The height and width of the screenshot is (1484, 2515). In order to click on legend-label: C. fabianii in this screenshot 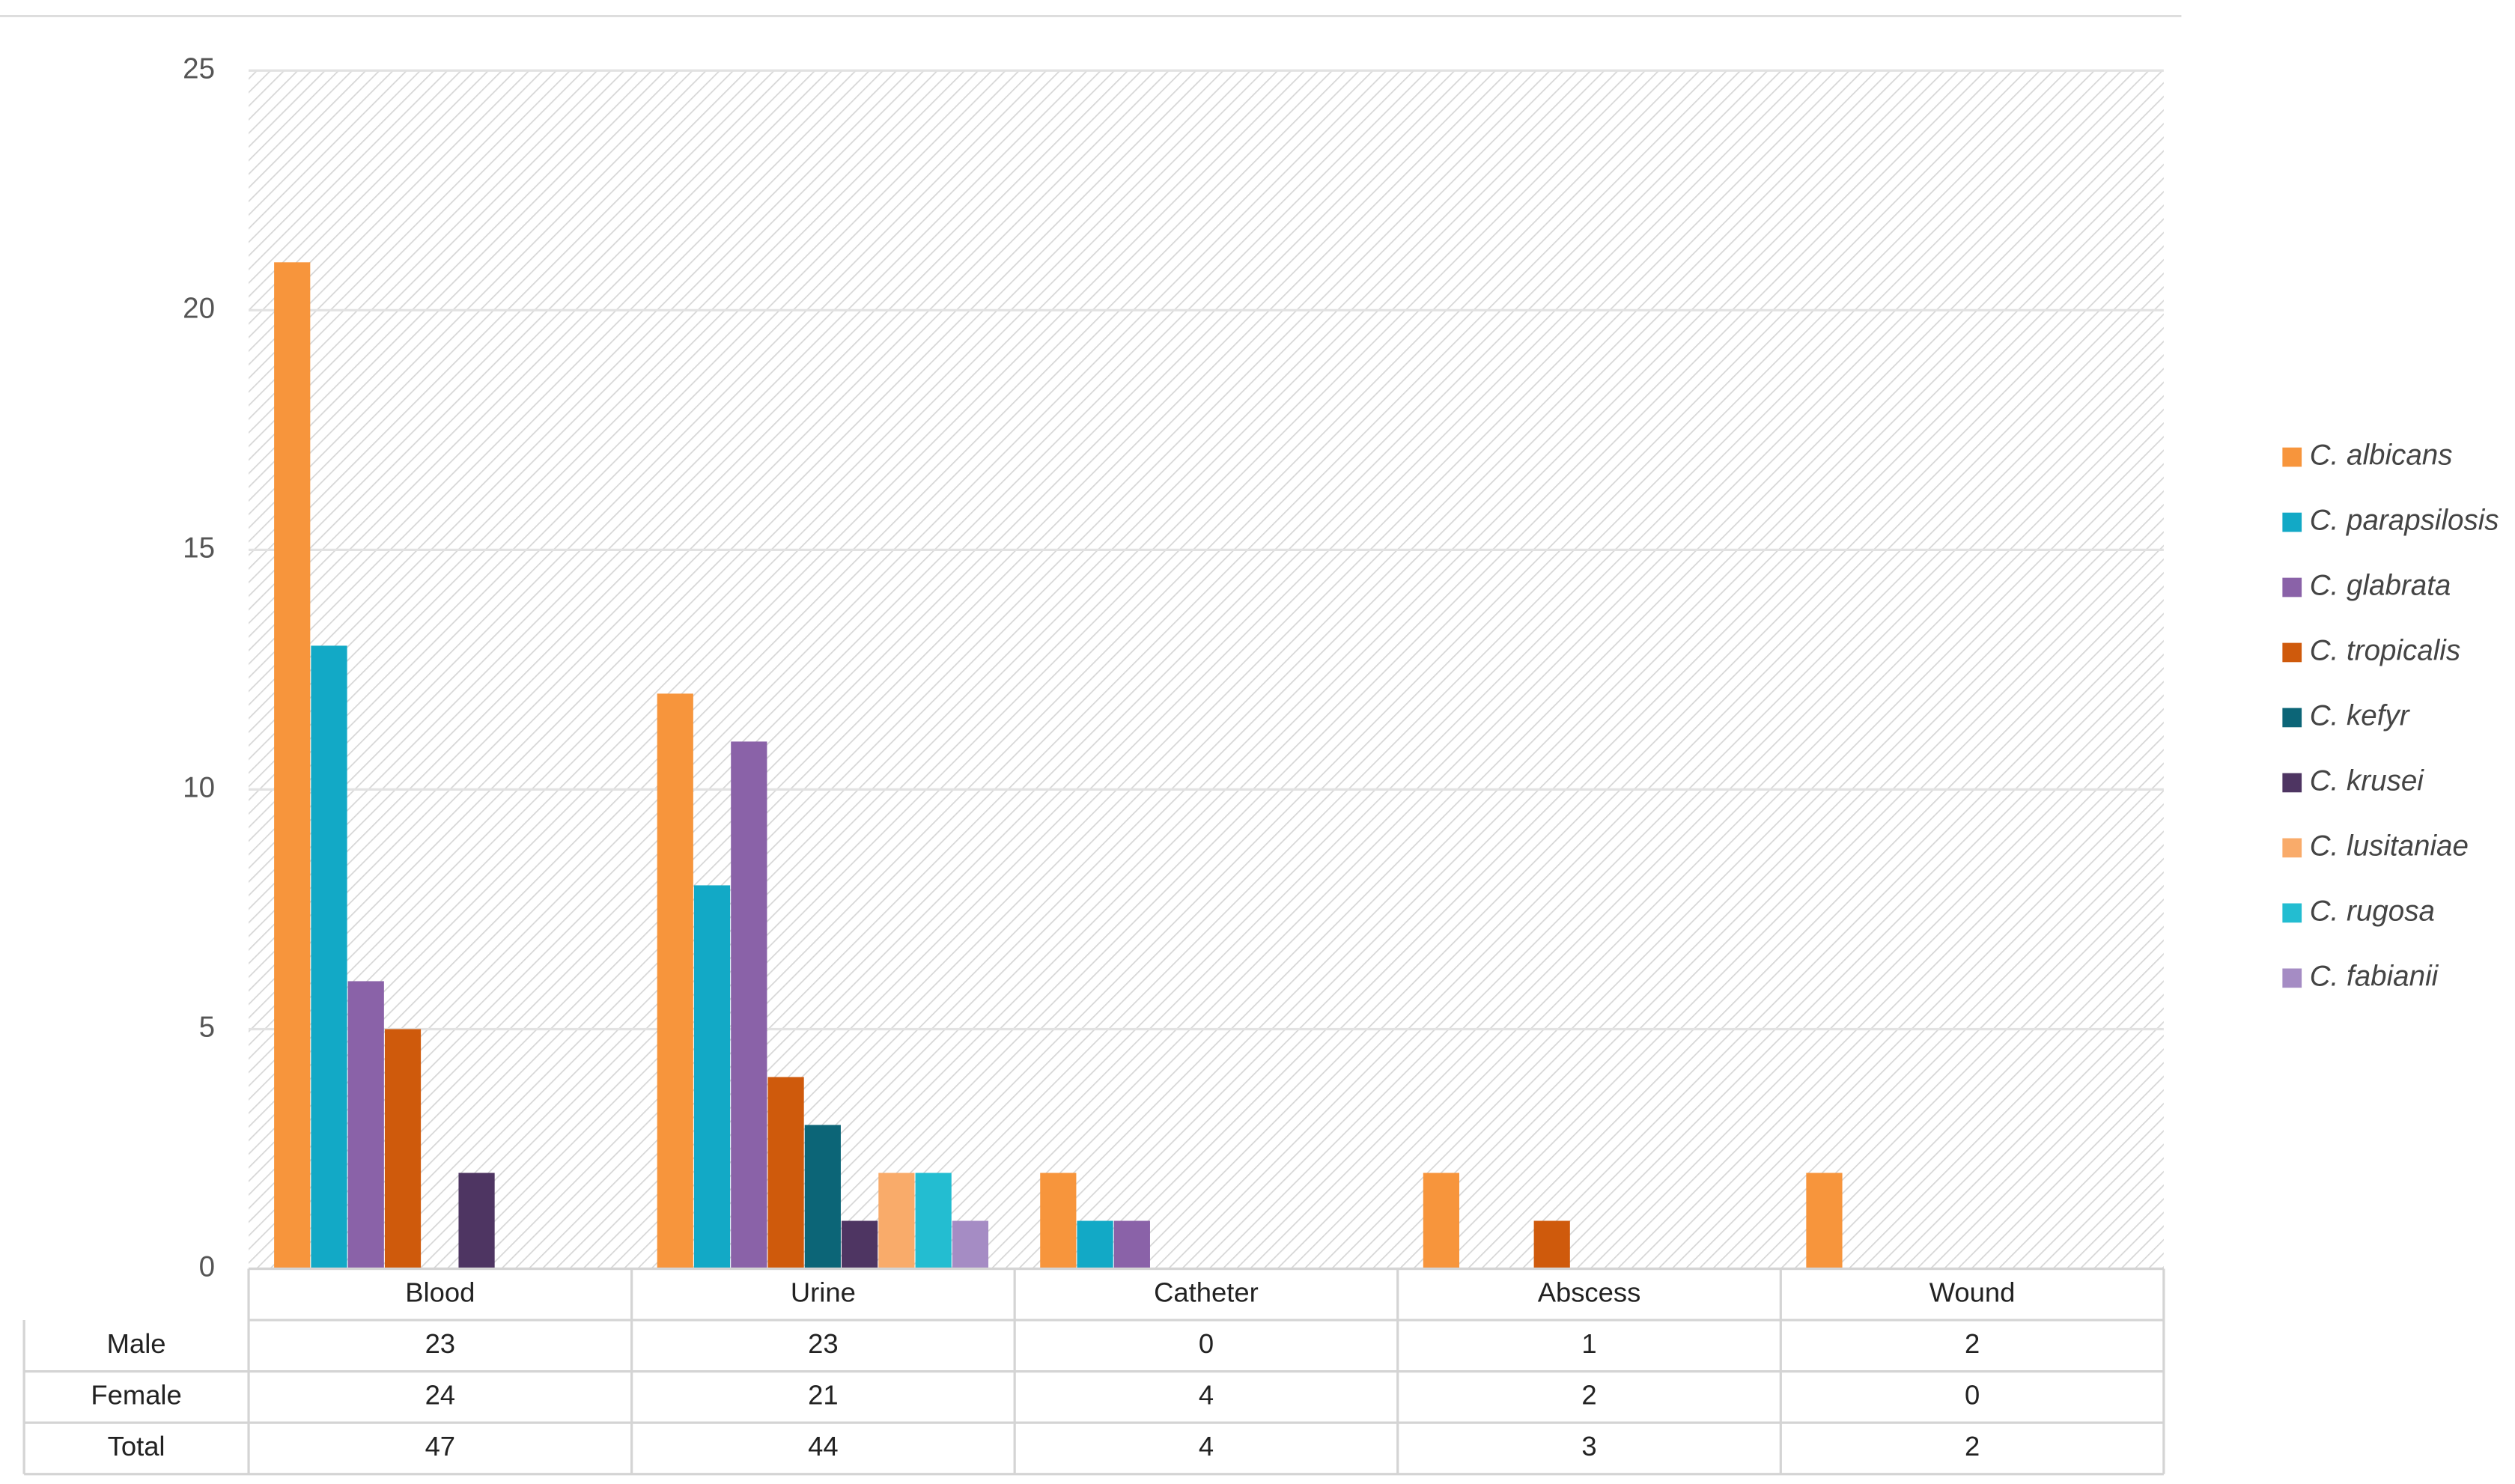, I will do `click(2374, 977)`.